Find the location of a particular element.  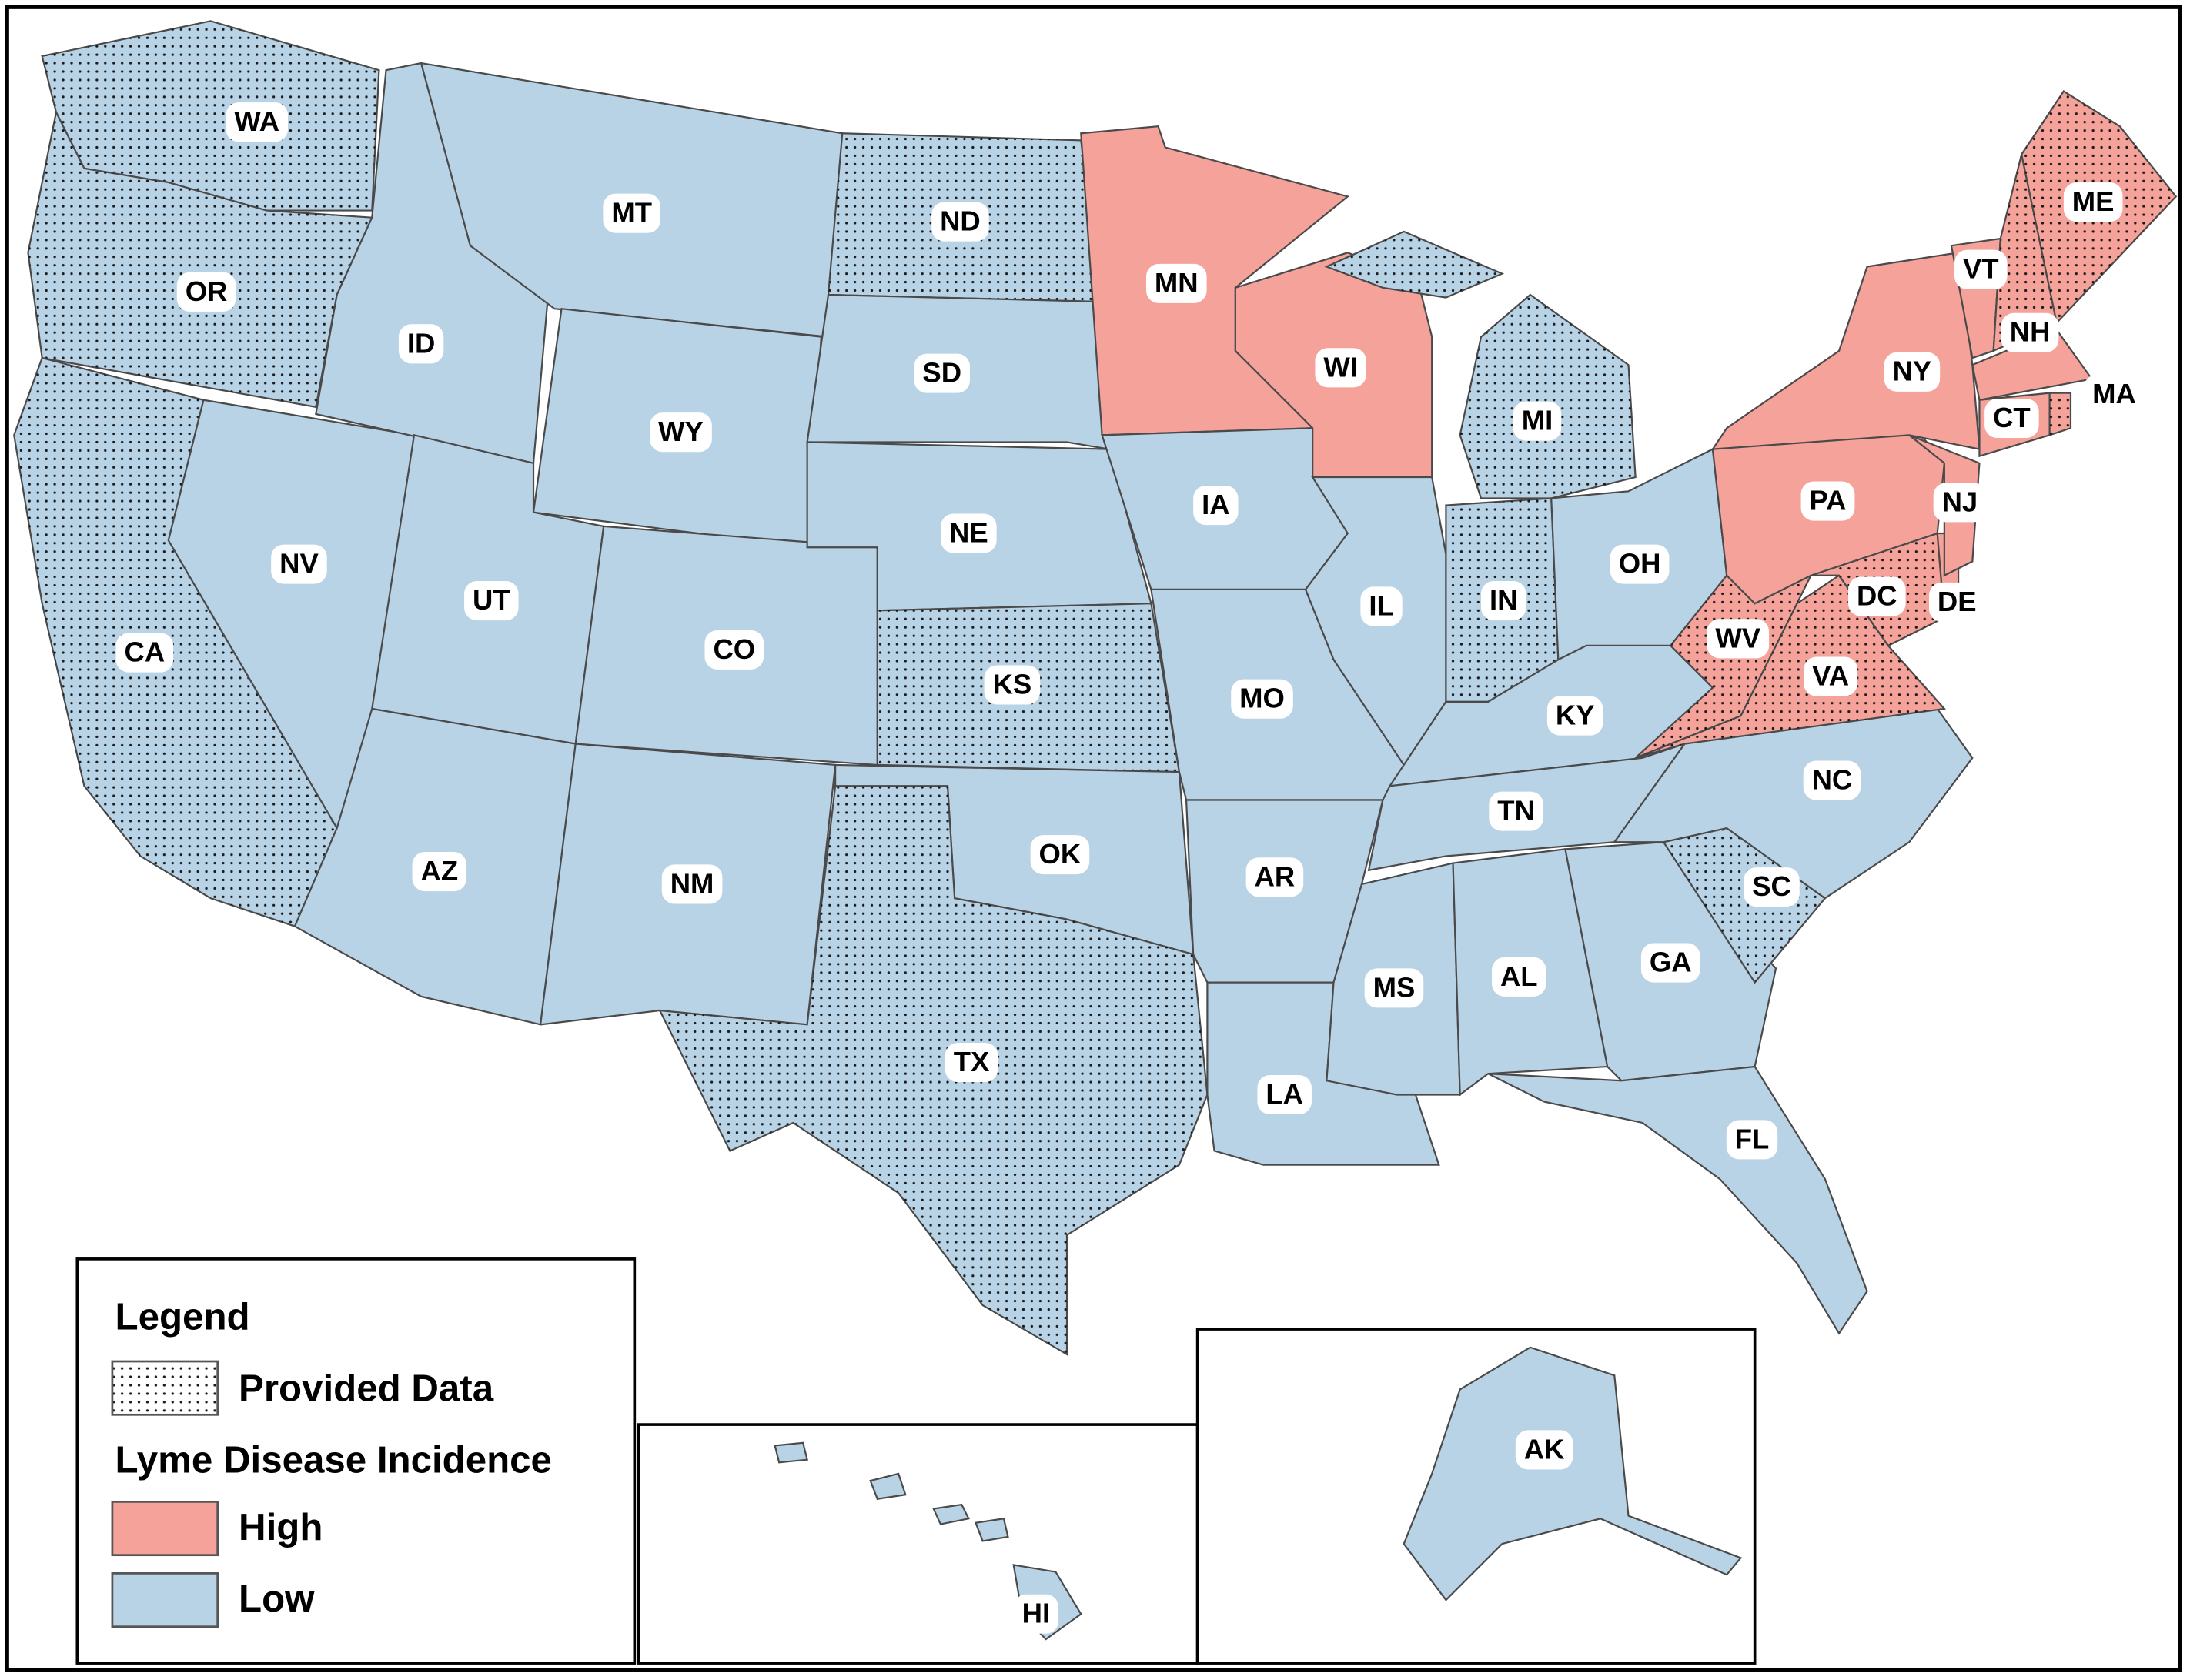

state-label: IA is located at coordinates (1215, 505).